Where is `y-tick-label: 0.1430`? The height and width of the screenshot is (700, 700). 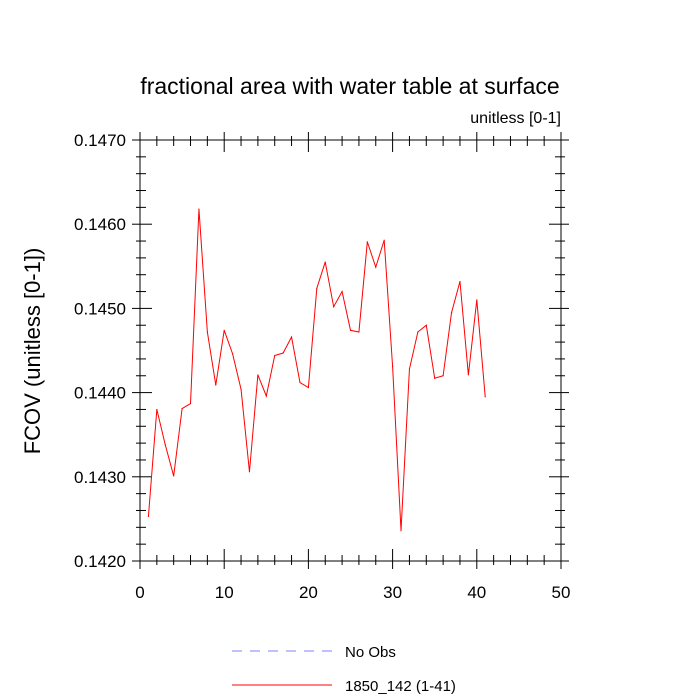 y-tick-label: 0.1430 is located at coordinates (100, 477).